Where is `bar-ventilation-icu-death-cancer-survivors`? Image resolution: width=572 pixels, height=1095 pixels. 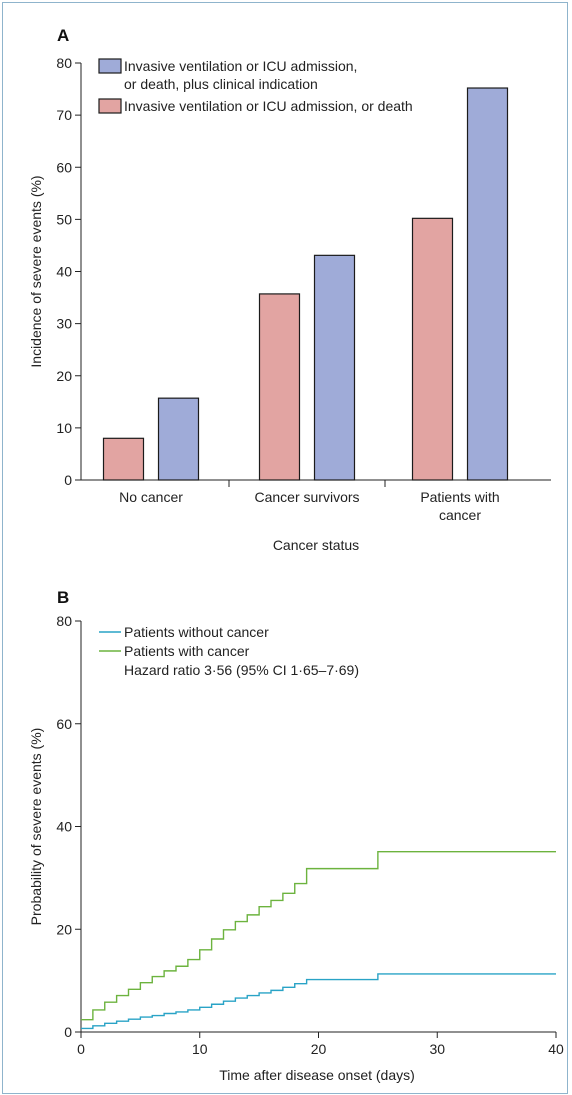 bar-ventilation-icu-death-cancer-survivors is located at coordinates (279, 387).